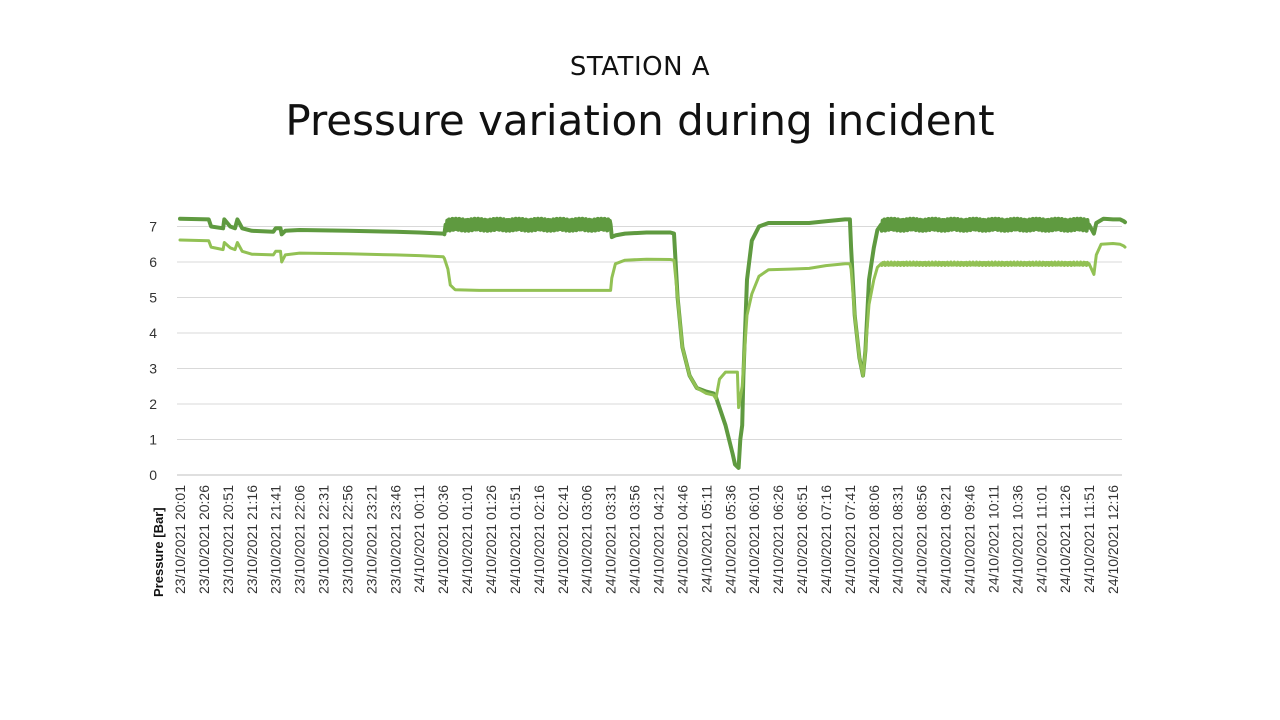 The width and height of the screenshot is (1280, 720). I want to click on x-tick-label: 24/10/2021 12:16, so click(1113, 539).